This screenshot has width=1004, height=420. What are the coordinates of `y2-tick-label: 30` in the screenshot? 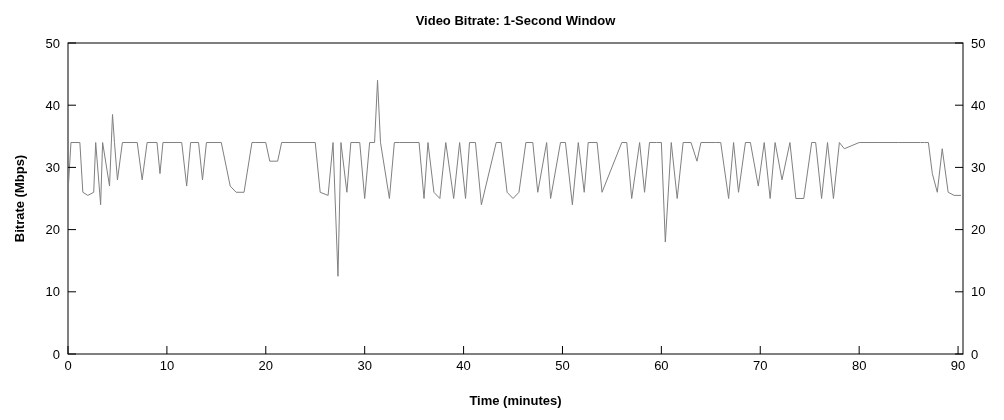 It's located at (978, 167).